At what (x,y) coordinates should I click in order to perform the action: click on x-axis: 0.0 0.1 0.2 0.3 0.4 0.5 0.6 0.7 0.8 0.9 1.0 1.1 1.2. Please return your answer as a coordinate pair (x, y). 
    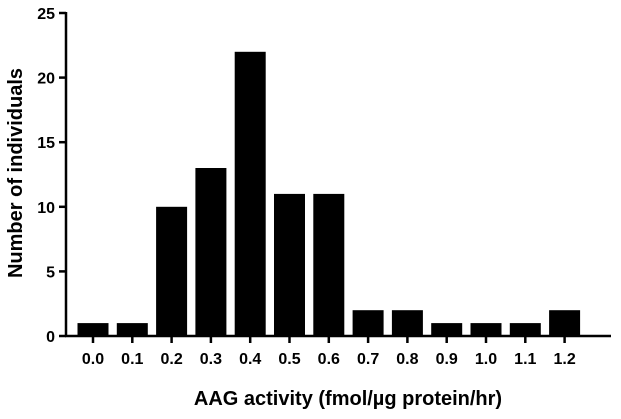
    Looking at the image, I should click on (338, 351).